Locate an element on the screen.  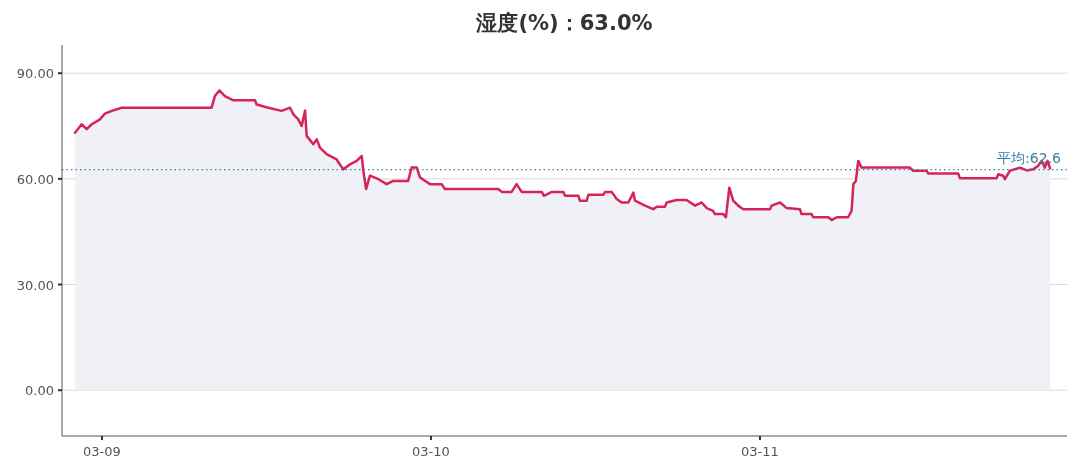
y-tick-label: 30.00 is located at coordinates (35, 285).